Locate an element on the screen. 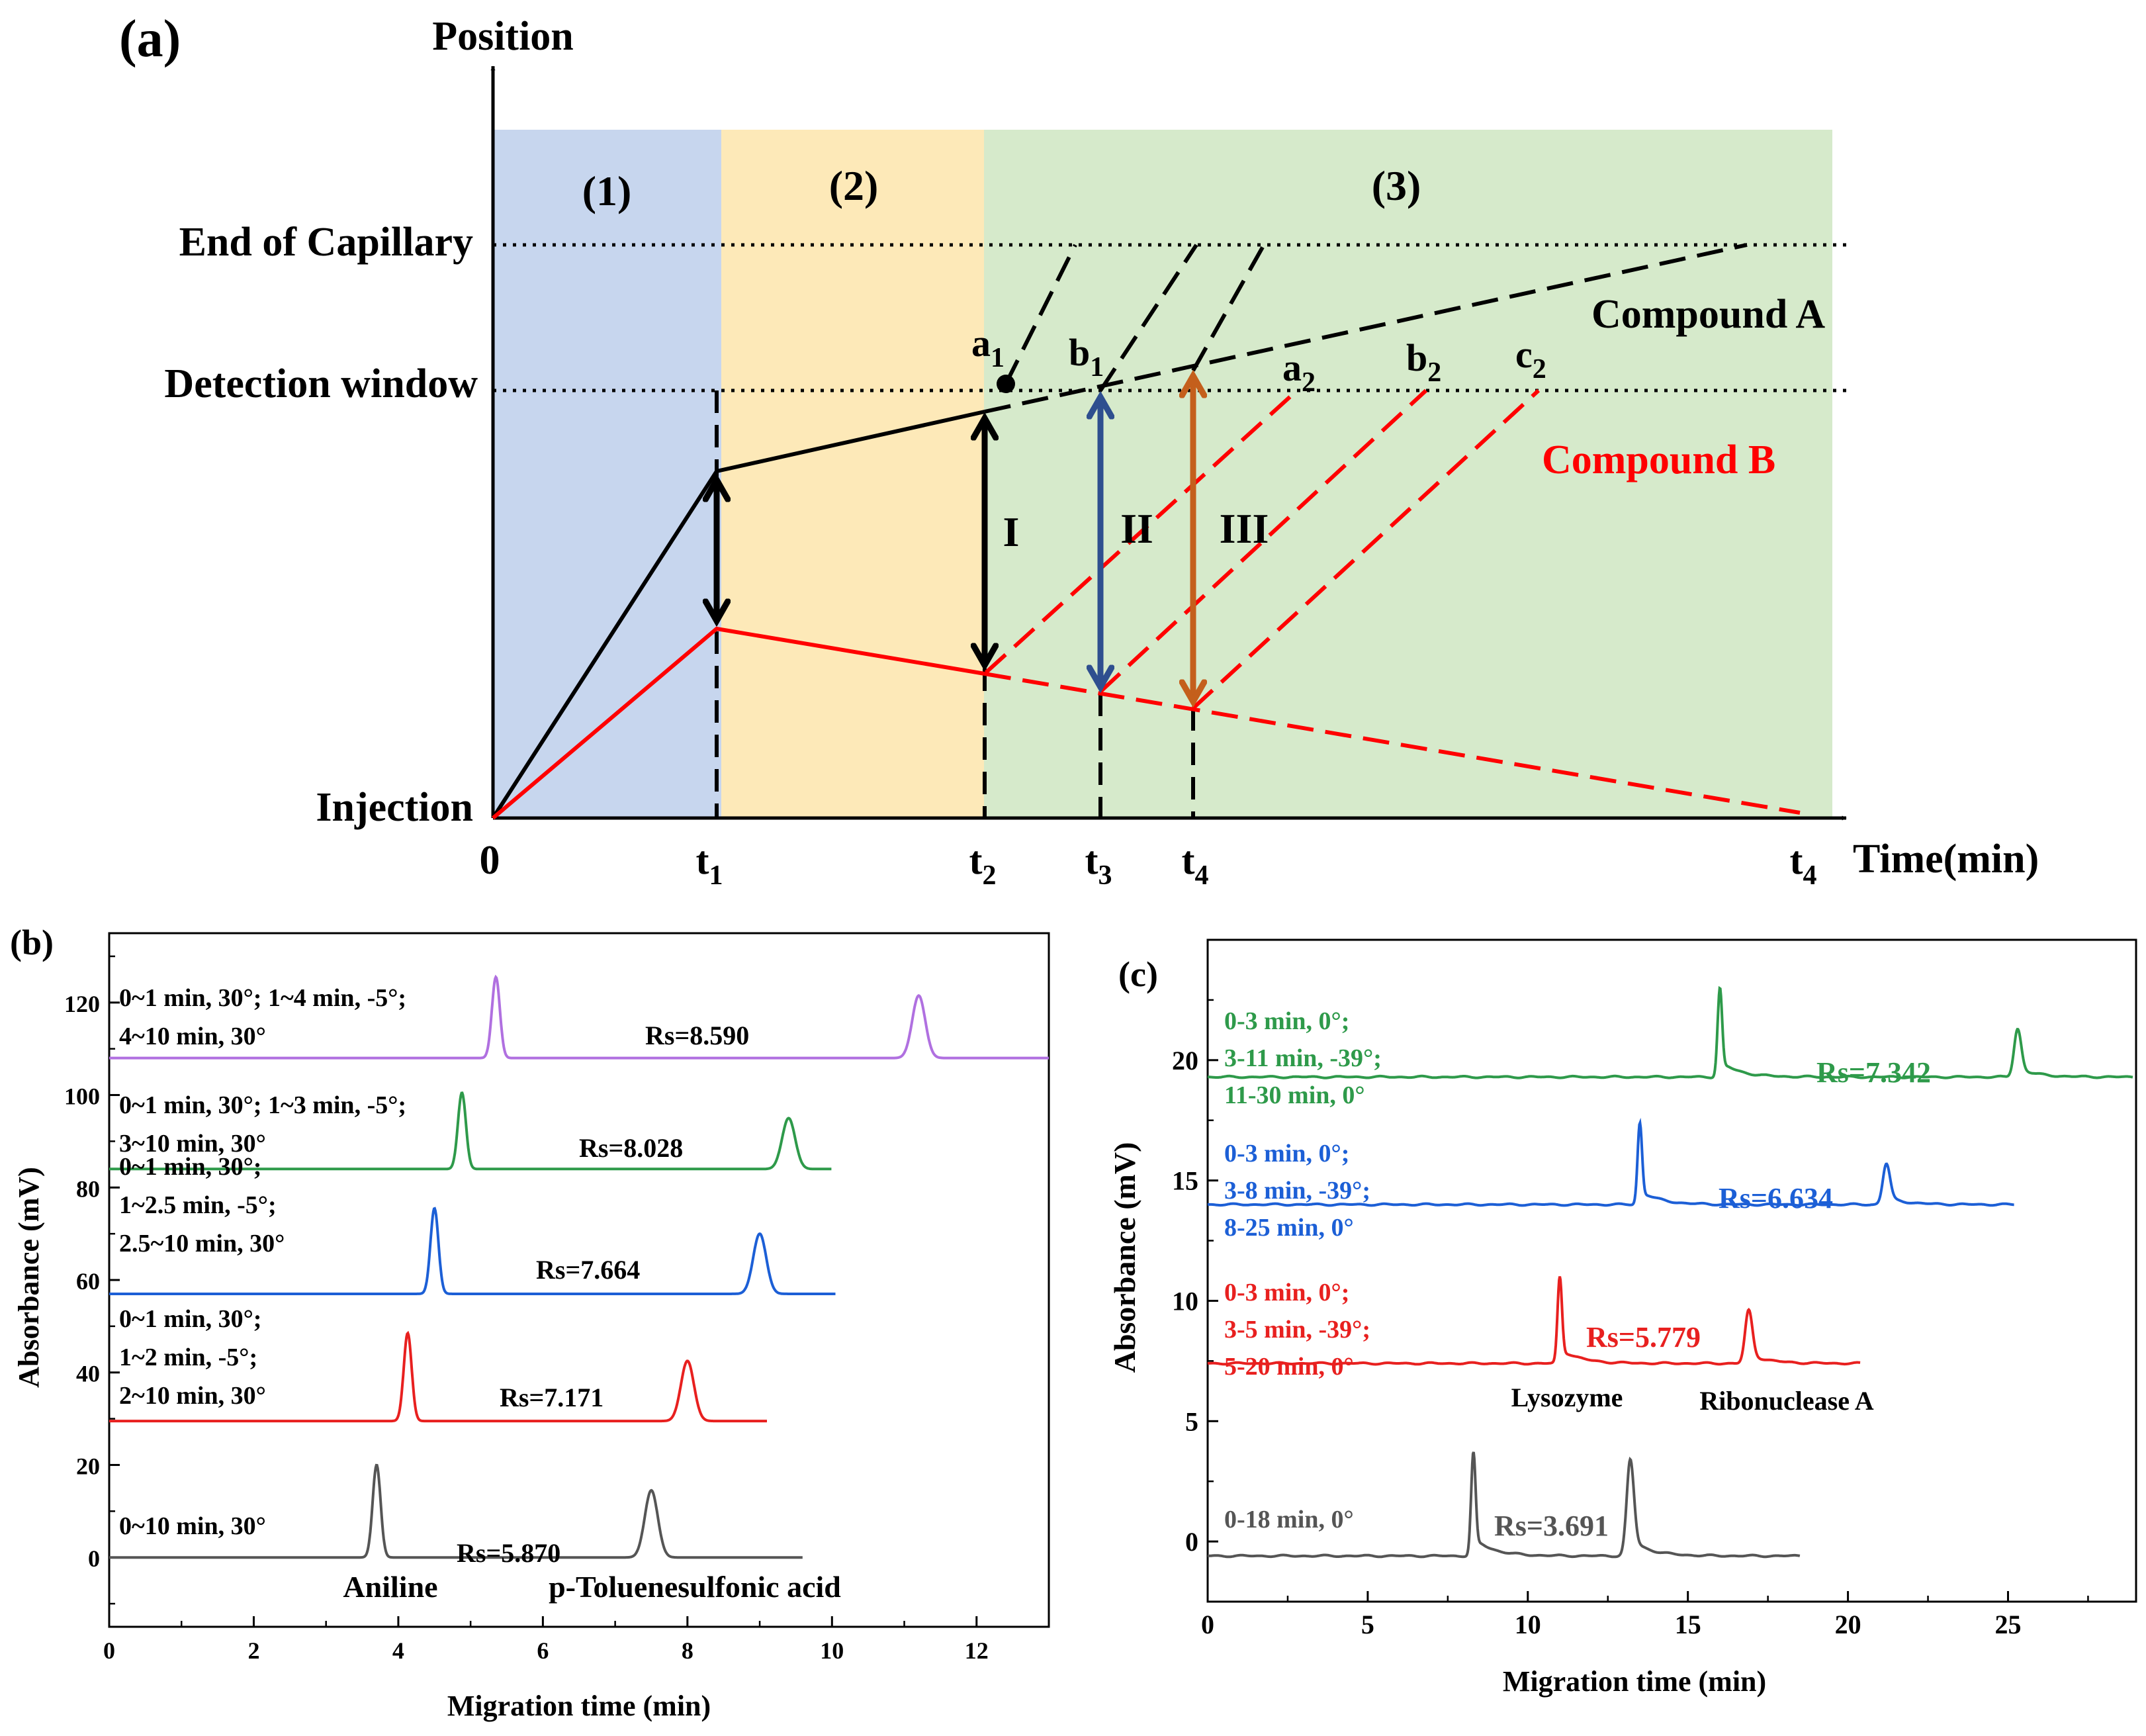 The height and width of the screenshot is (1736, 2146). condition-label: 0~1 min, 30°; is located at coordinates (190, 1319).